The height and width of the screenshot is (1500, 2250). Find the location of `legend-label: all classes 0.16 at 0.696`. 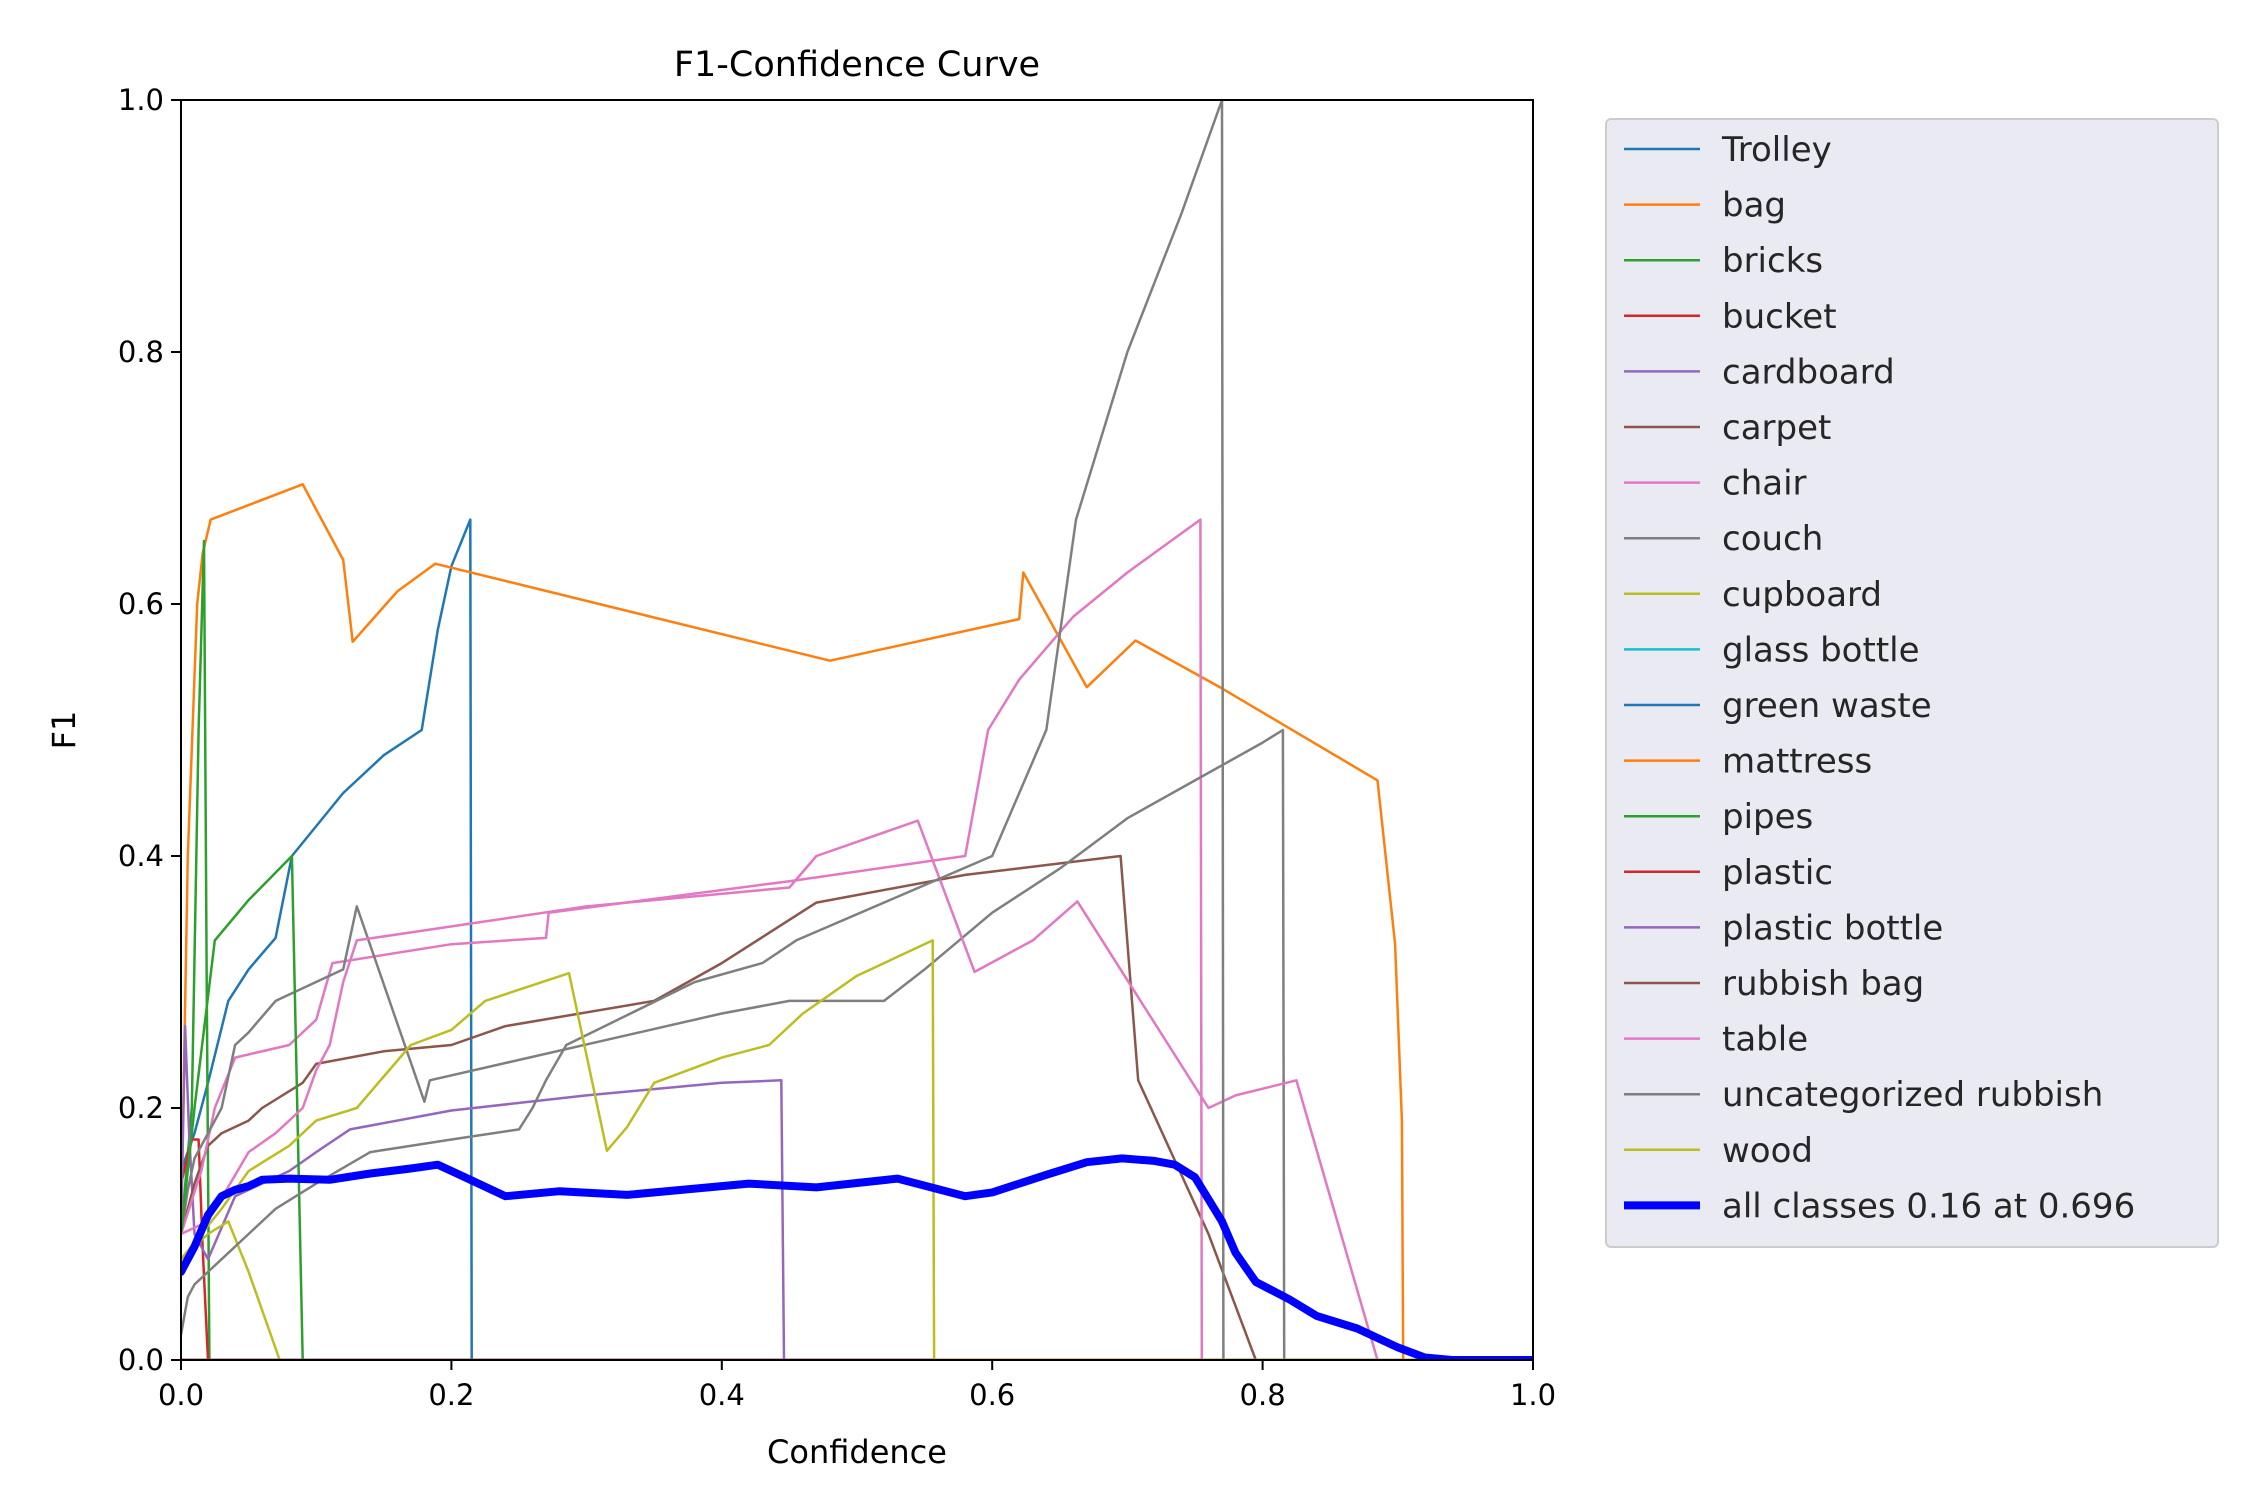

legend-label: all classes 0.16 at 0.696 is located at coordinates (1928, 1206).